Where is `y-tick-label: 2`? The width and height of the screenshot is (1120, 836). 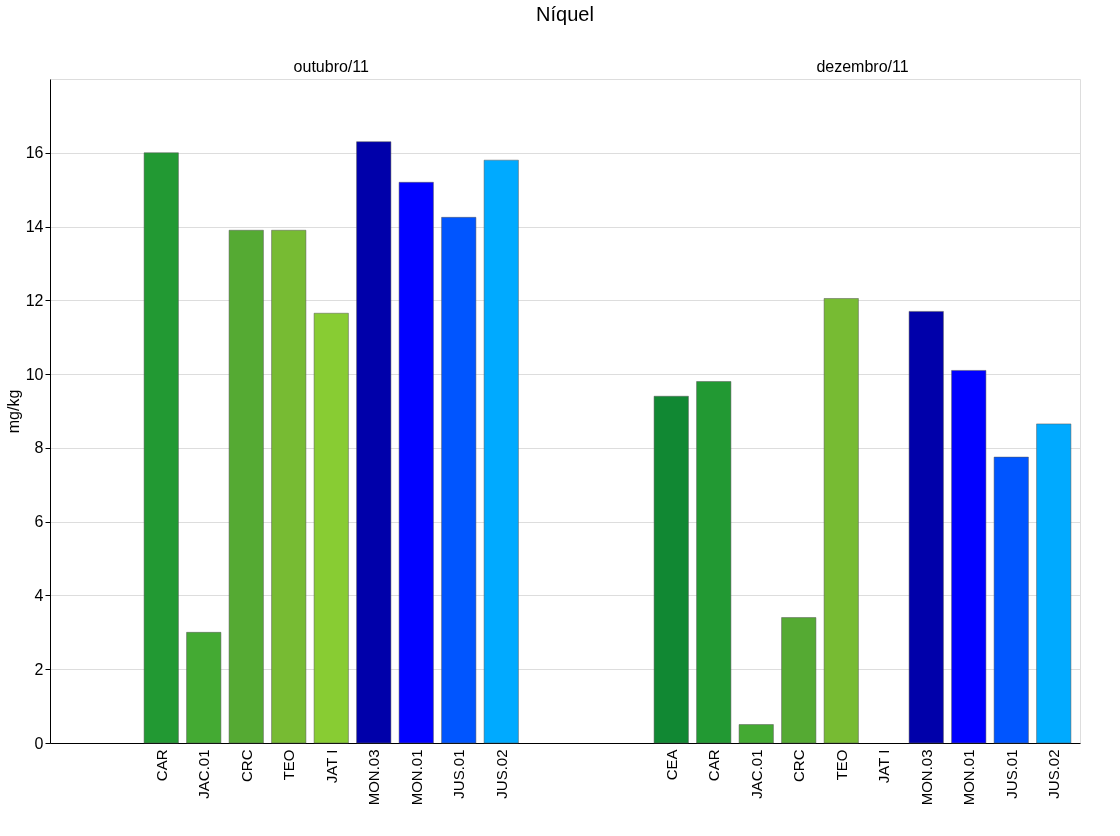
y-tick-label: 2 is located at coordinates (39, 669).